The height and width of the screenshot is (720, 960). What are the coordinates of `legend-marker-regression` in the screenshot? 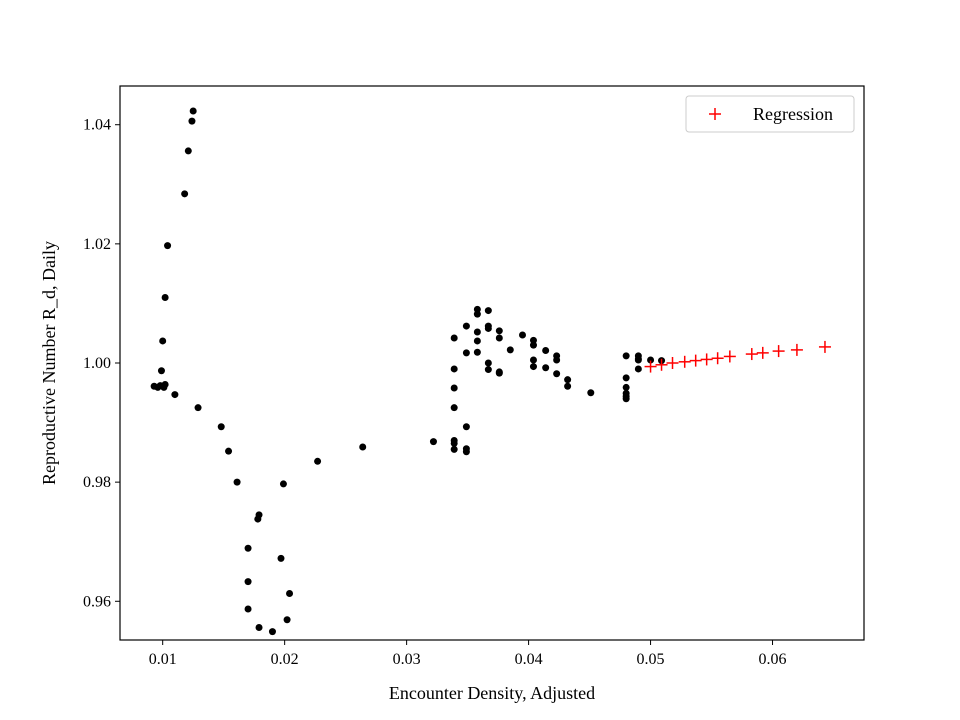 It's located at (715, 114).